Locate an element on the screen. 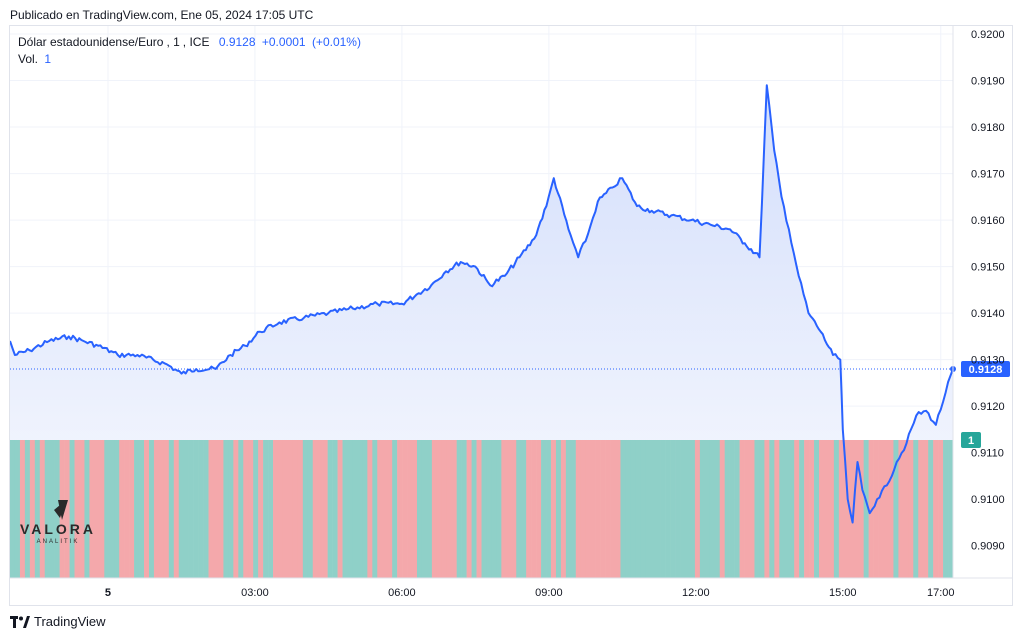 This screenshot has height=641, width=1024. watermark-name: VALORA is located at coordinates (58, 529).